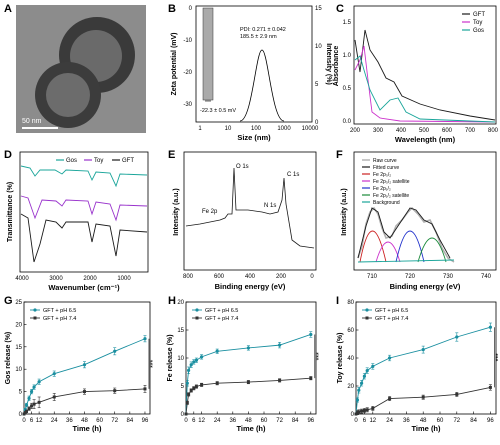 The image size is (500, 445). What do you see at coordinates (347, 23) in the screenshot?
I see `y-tick-label: 1.5` at bounding box center [347, 23].